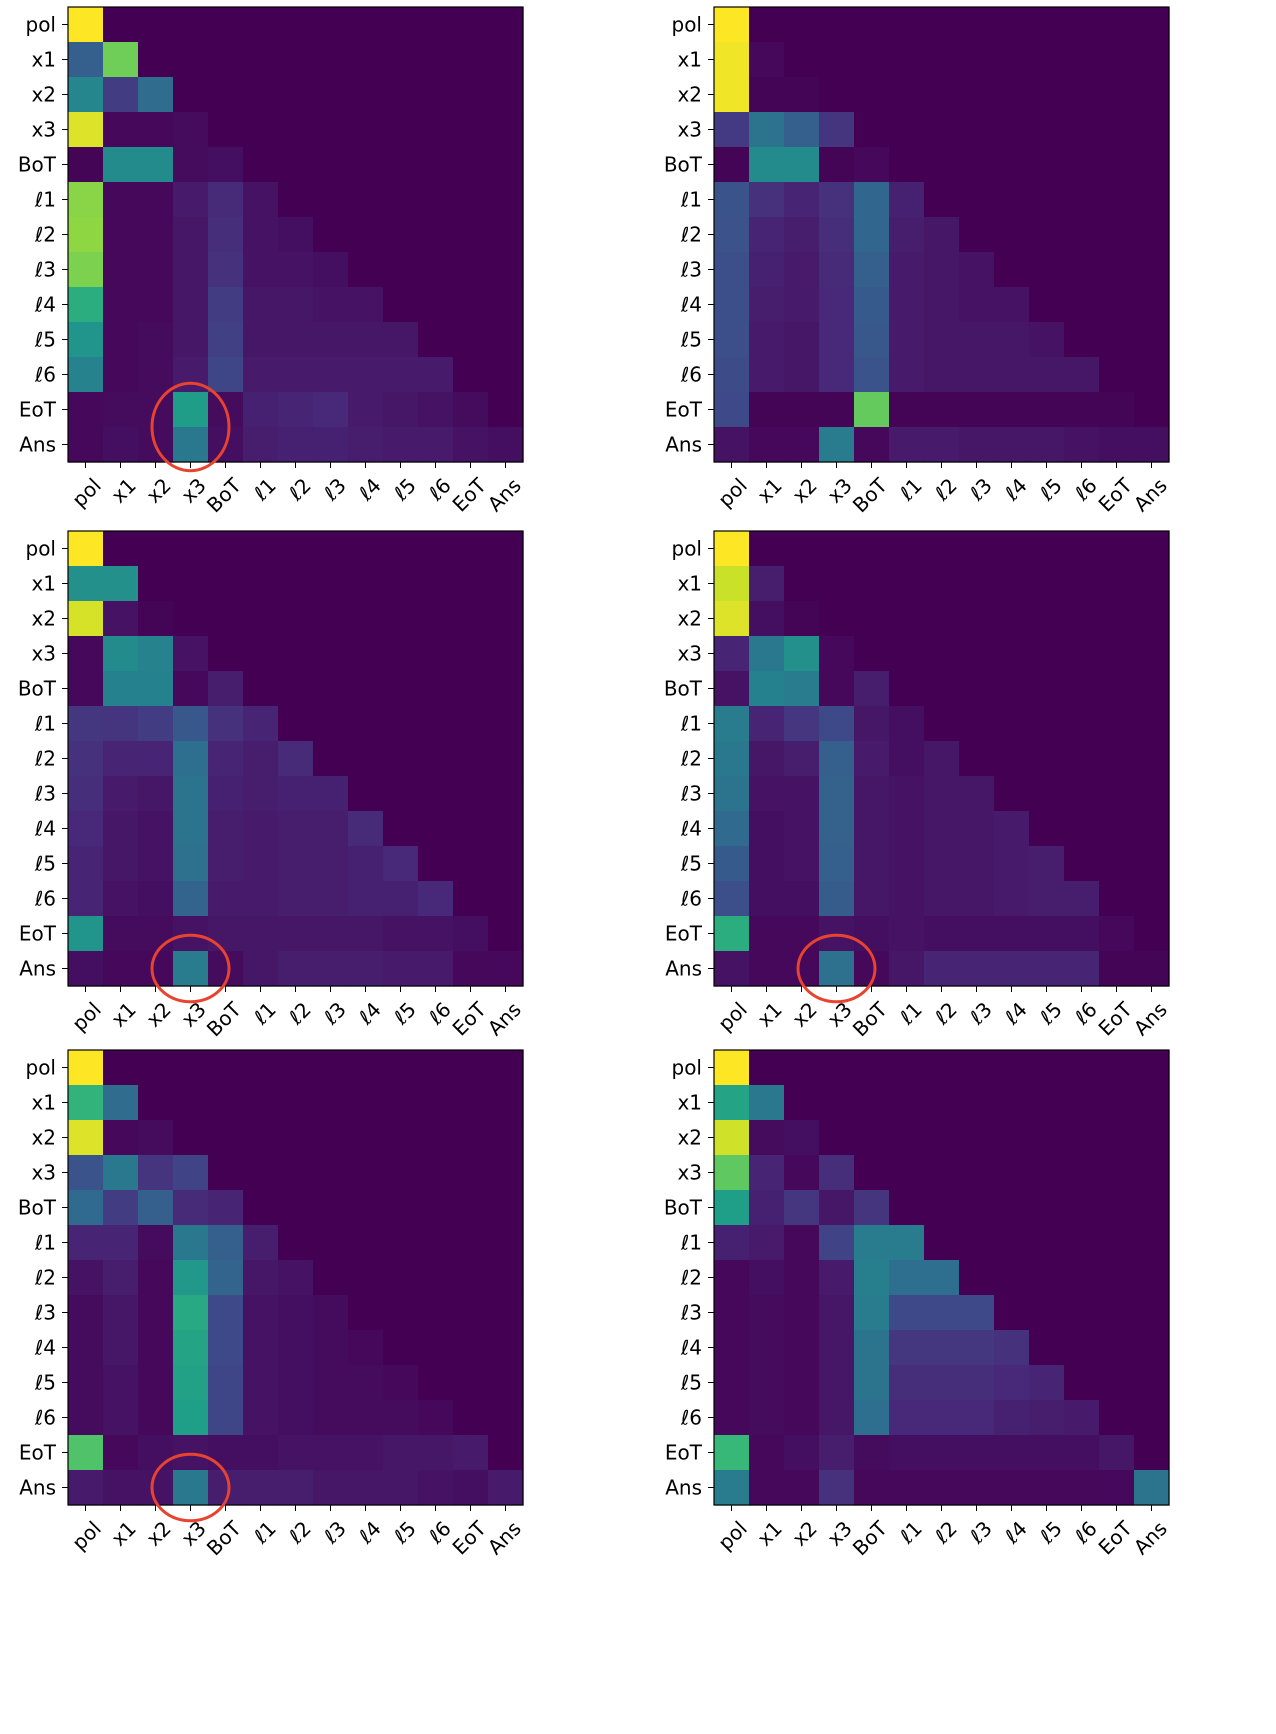  What do you see at coordinates (43, 95) in the screenshot?
I see `y-tick-label: x2` at bounding box center [43, 95].